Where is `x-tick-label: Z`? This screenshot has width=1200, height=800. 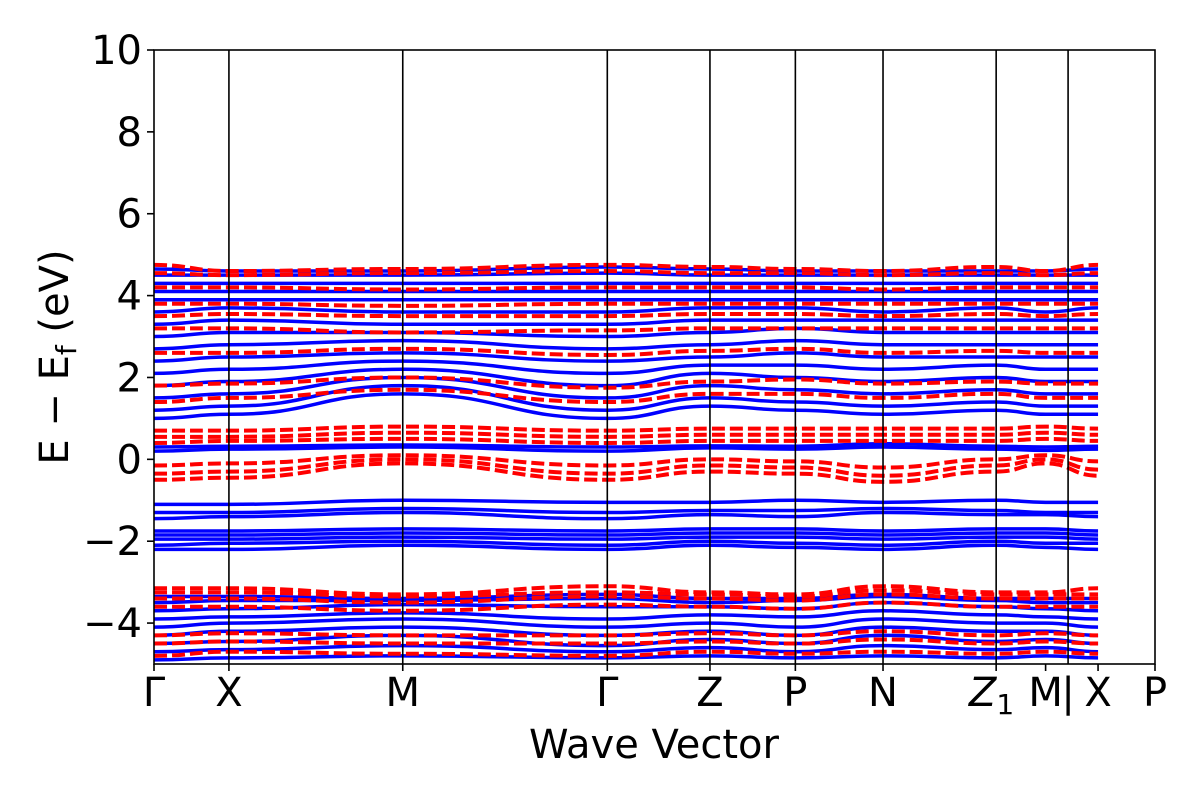 x-tick-label: Z is located at coordinates (709, 693).